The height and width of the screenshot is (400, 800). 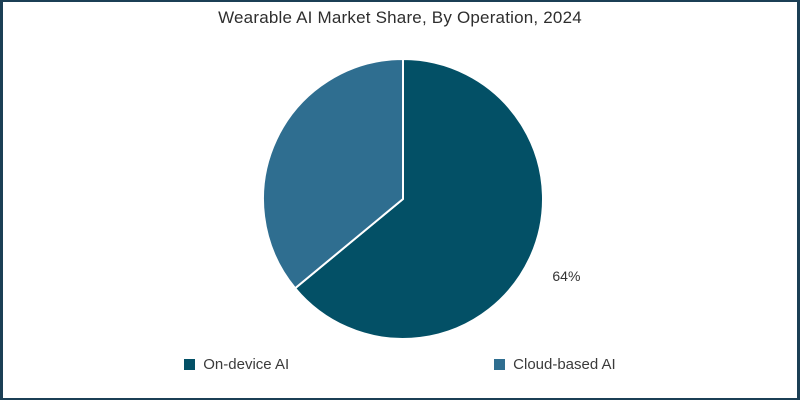 What do you see at coordinates (400, 364) in the screenshot?
I see `legend: On-device AI Cloud-based AI` at bounding box center [400, 364].